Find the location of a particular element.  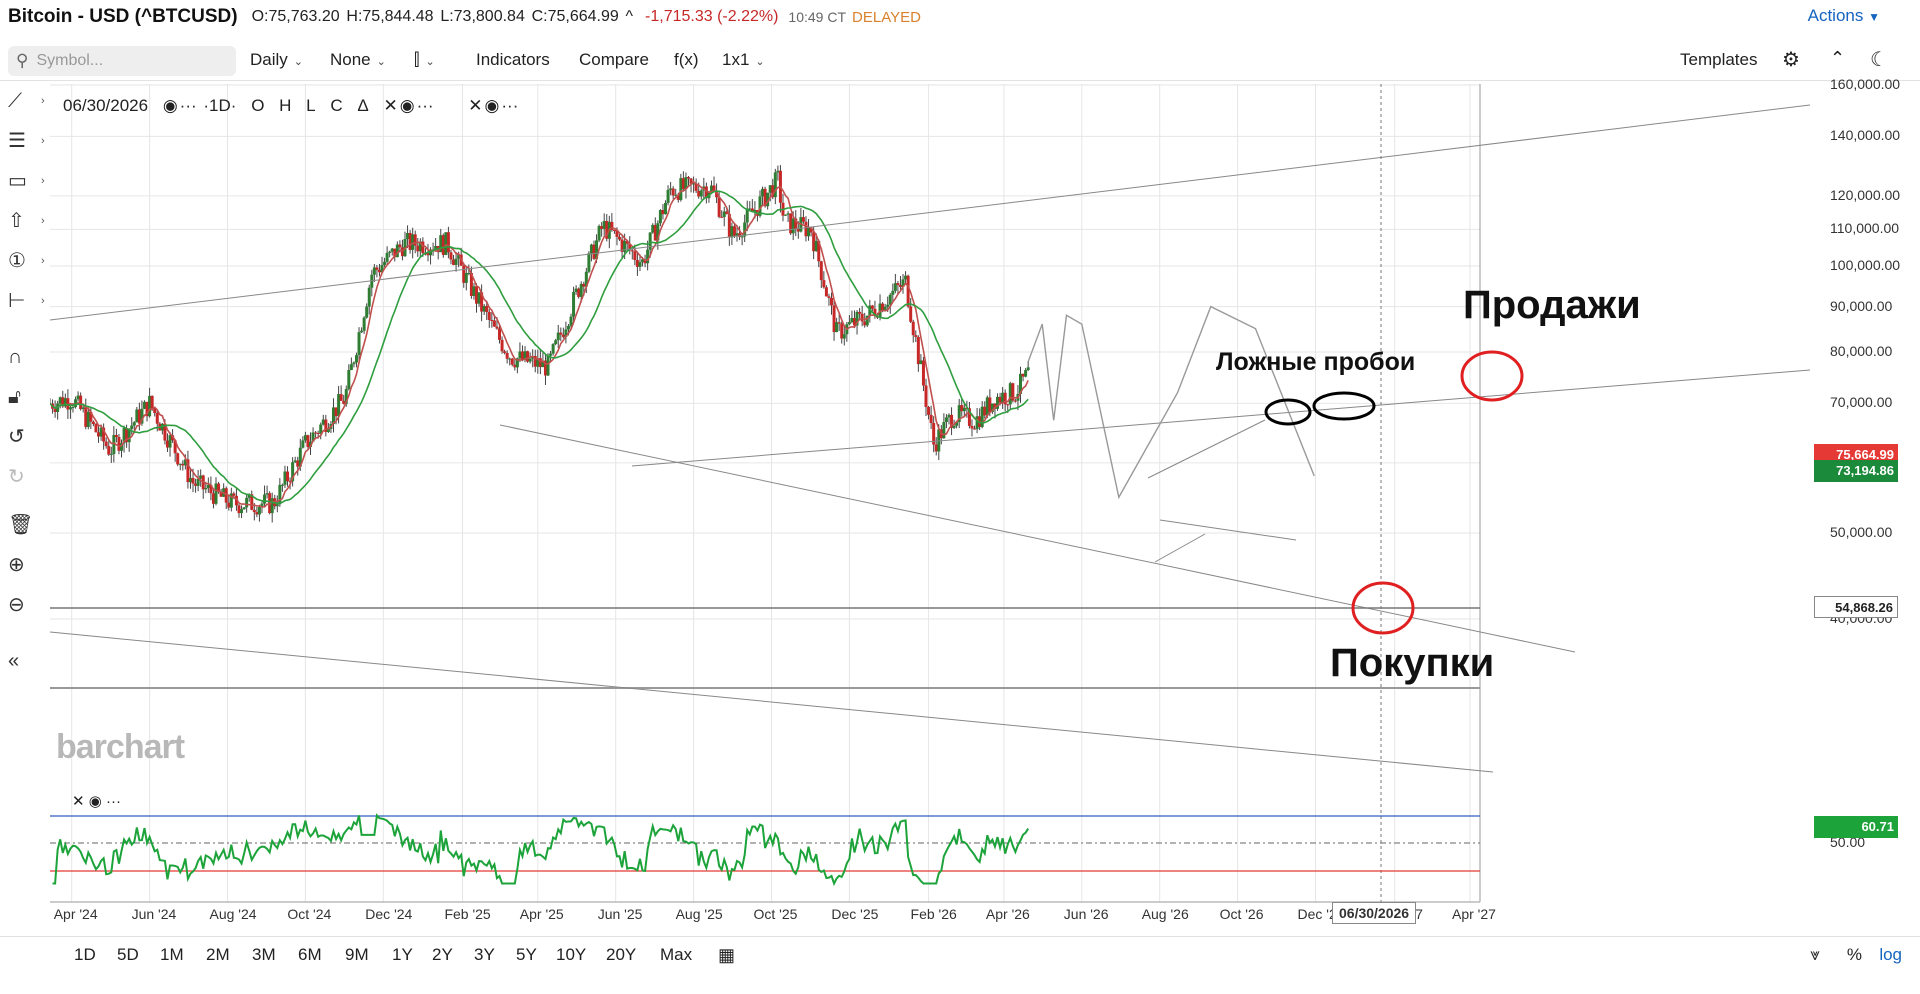

trendline-tool-icon: ⟋ › is located at coordinates (26, 101).